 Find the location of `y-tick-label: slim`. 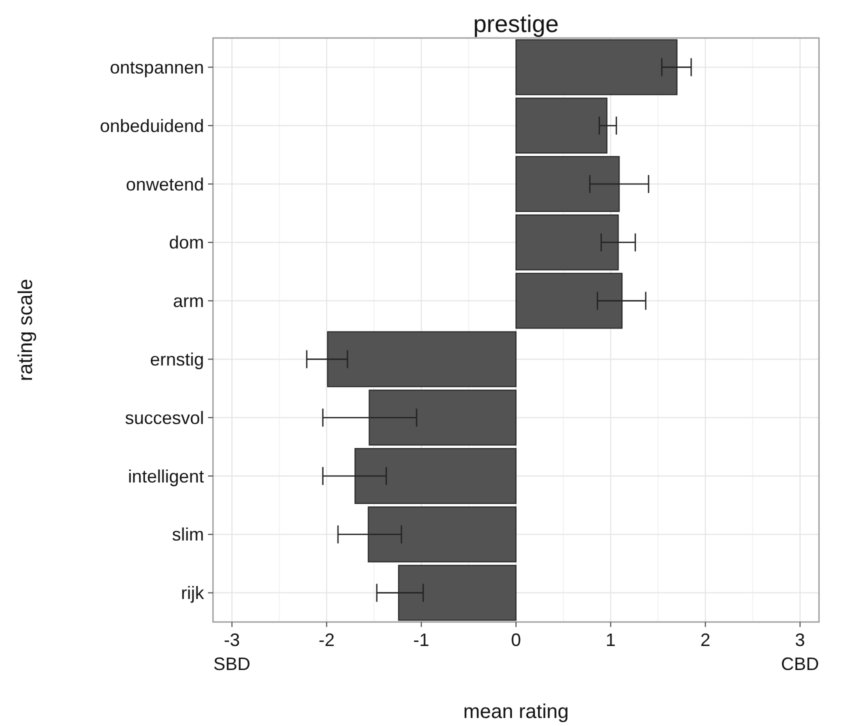

y-tick-label: slim is located at coordinates (188, 534).